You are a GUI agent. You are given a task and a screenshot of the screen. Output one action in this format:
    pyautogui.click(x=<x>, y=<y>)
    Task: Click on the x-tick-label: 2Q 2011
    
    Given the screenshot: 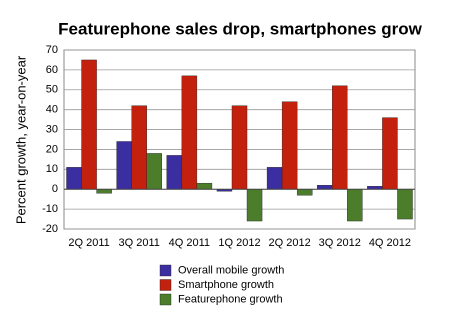 What is the action you would take?
    pyautogui.click(x=88, y=243)
    